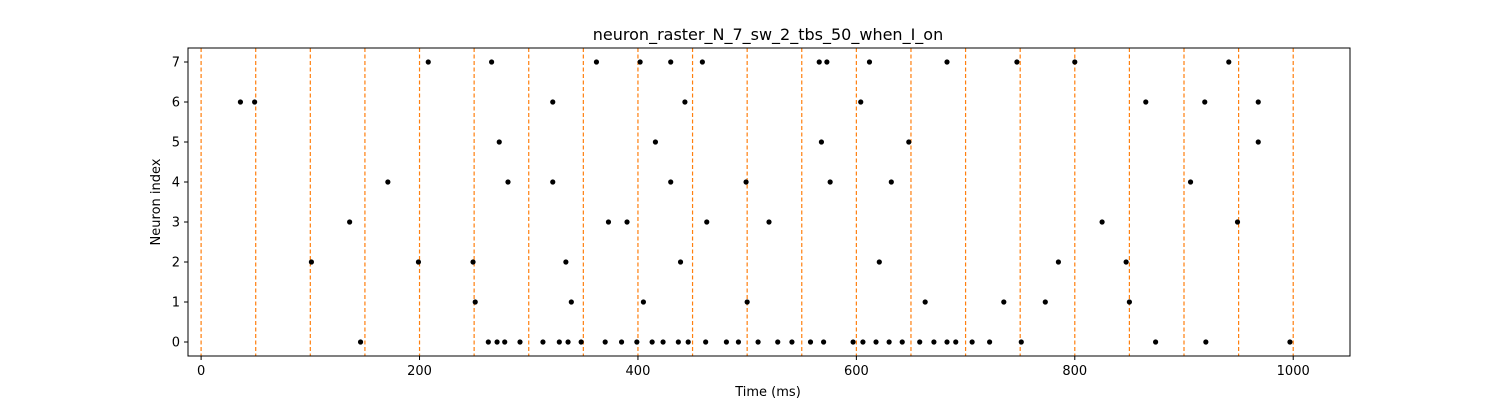 The height and width of the screenshot is (400, 1500). I want to click on chart-title: neuron_raster_N_7_sw_2_tbs_50_when_I_on, so click(768, 35).